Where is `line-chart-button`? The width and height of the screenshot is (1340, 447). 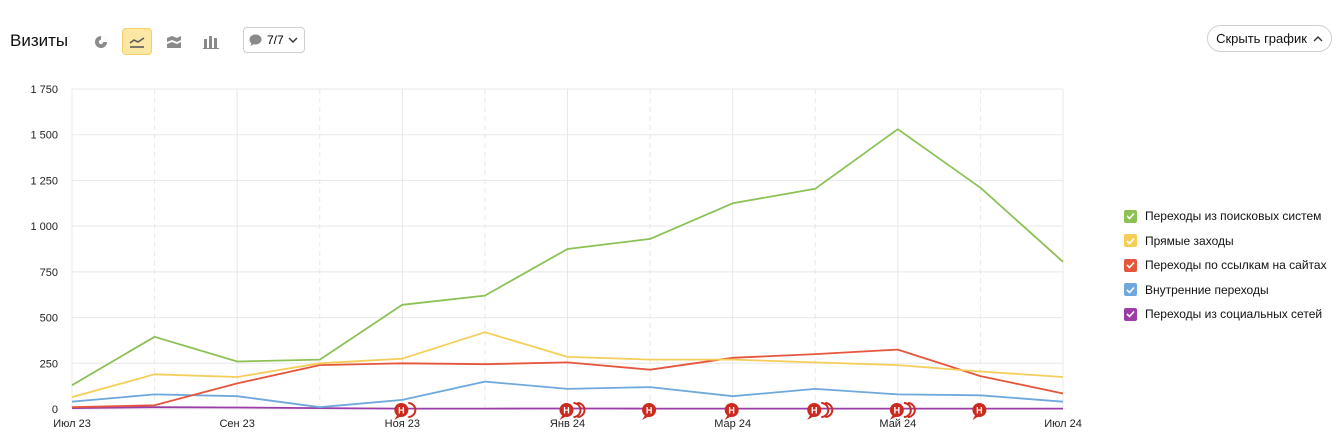 line-chart-button is located at coordinates (137, 41).